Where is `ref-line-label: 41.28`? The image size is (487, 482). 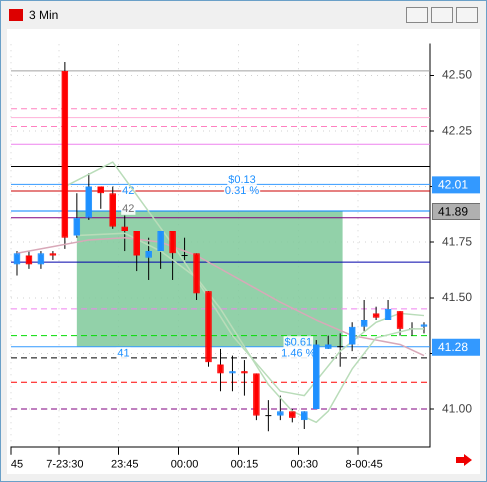 ref-line-label: 41.28 is located at coordinates (453, 347).